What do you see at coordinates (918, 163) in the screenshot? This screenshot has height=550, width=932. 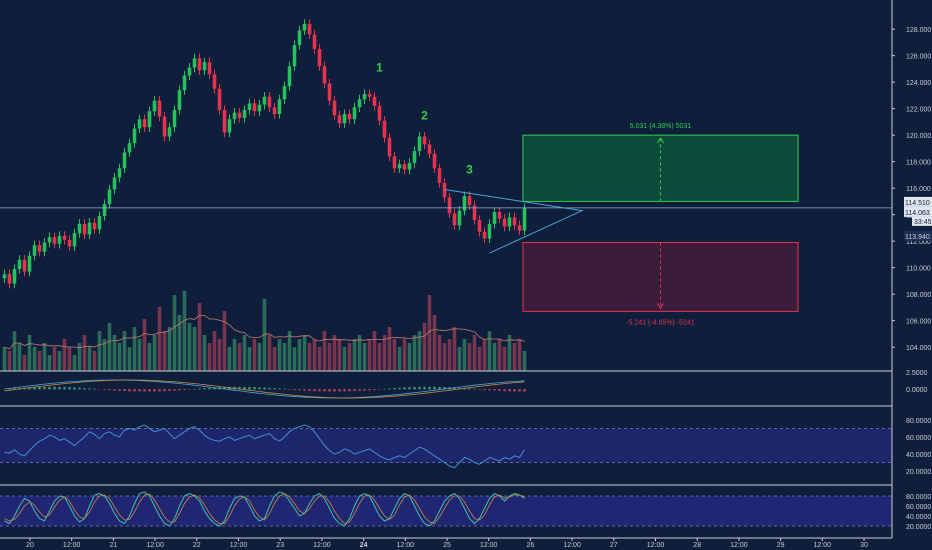 I see `price-tick-label: 118.000` at bounding box center [918, 163].